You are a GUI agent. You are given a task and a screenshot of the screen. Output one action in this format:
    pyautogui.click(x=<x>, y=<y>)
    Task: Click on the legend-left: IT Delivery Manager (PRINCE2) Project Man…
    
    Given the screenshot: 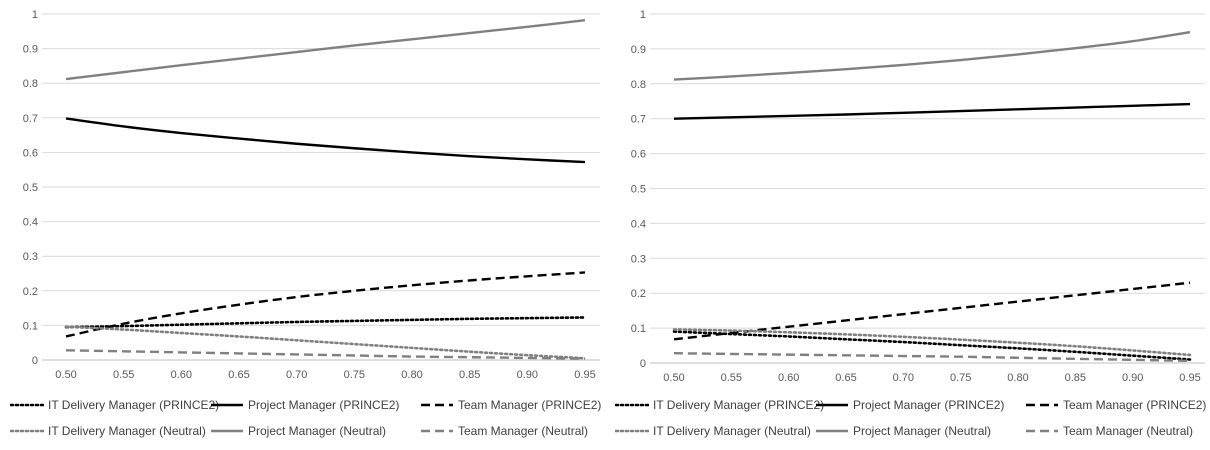 What is the action you would take?
    pyautogui.click(x=302, y=423)
    